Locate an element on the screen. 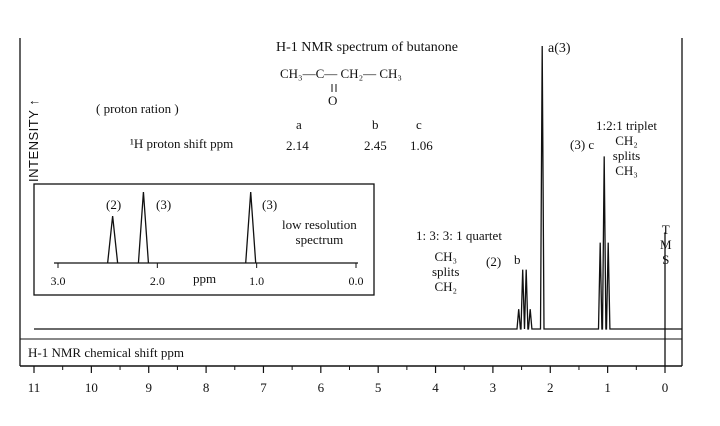 The image size is (720, 426). main-tick-marks is located at coordinates (349, 369).